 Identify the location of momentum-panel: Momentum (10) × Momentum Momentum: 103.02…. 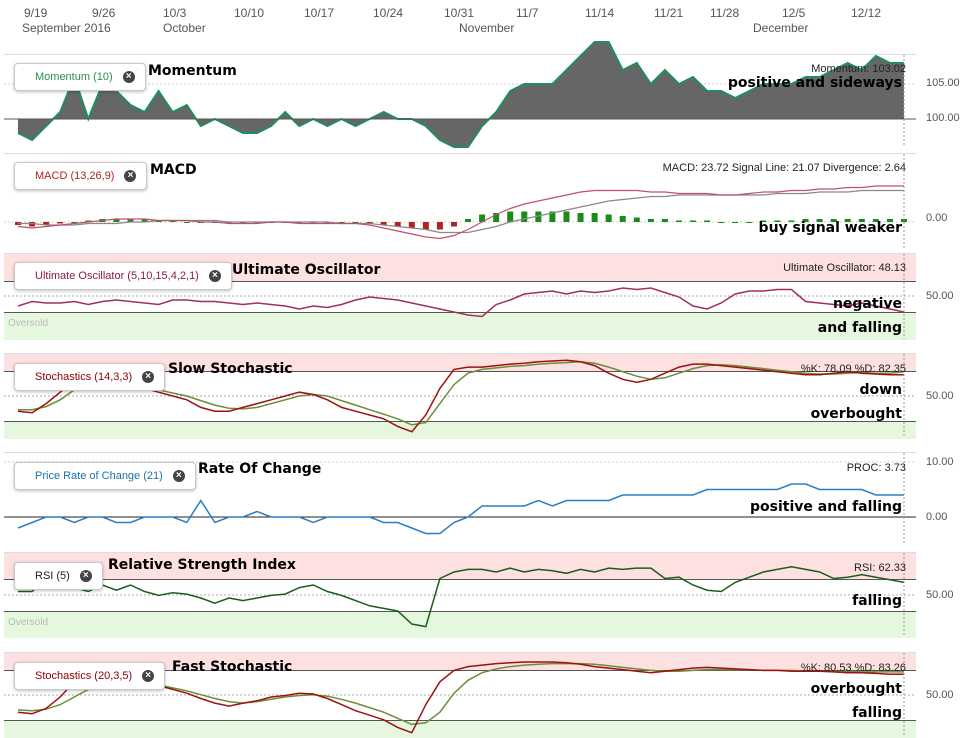
(482, 94).